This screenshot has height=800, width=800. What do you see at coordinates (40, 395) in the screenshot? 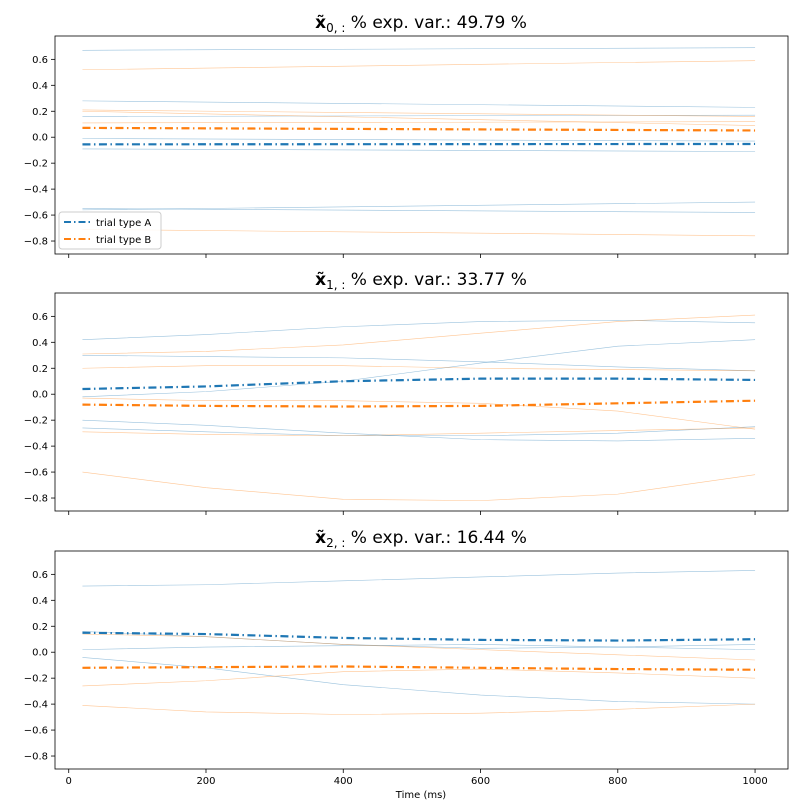
I see `subplot-1-ytick-label-3: 0.0` at bounding box center [40, 395].